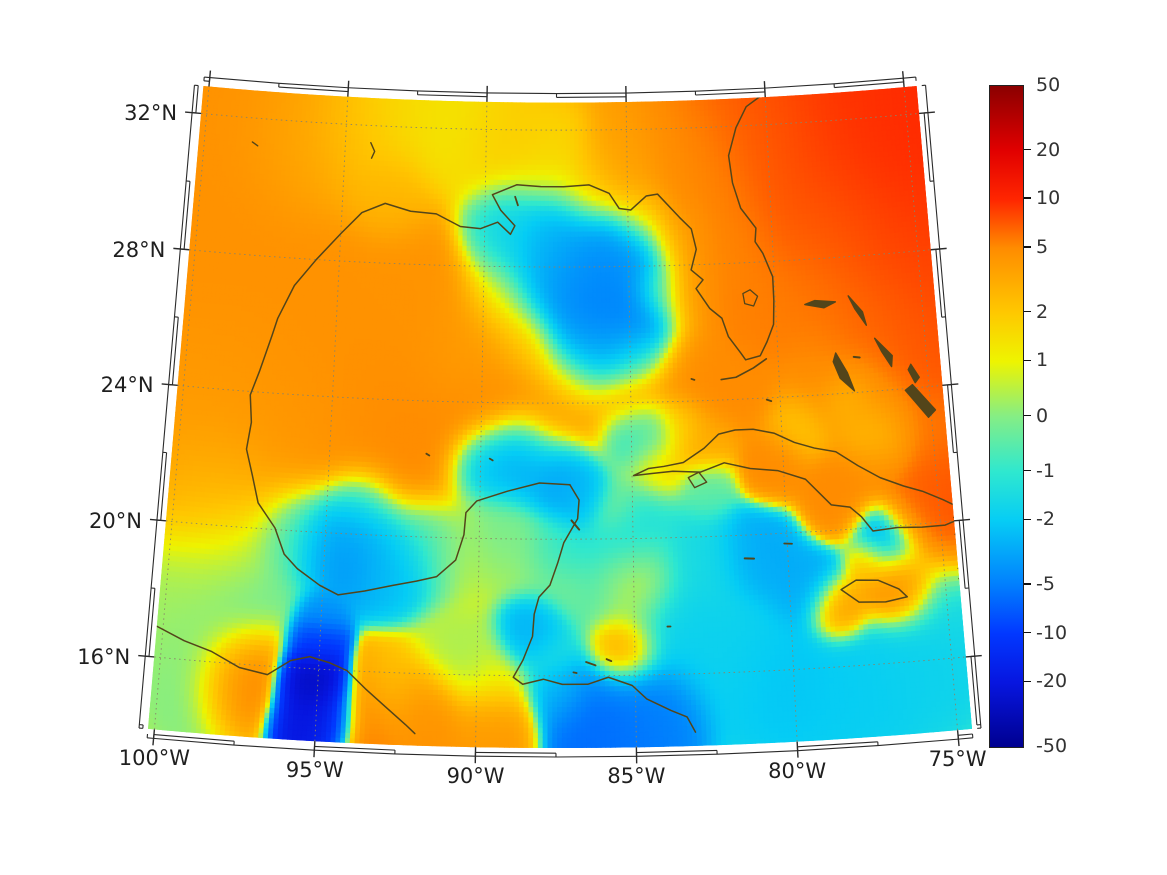 The height and width of the screenshot is (875, 1167). I want to click on colorbar-tick-label: -5, so click(1045, 583).